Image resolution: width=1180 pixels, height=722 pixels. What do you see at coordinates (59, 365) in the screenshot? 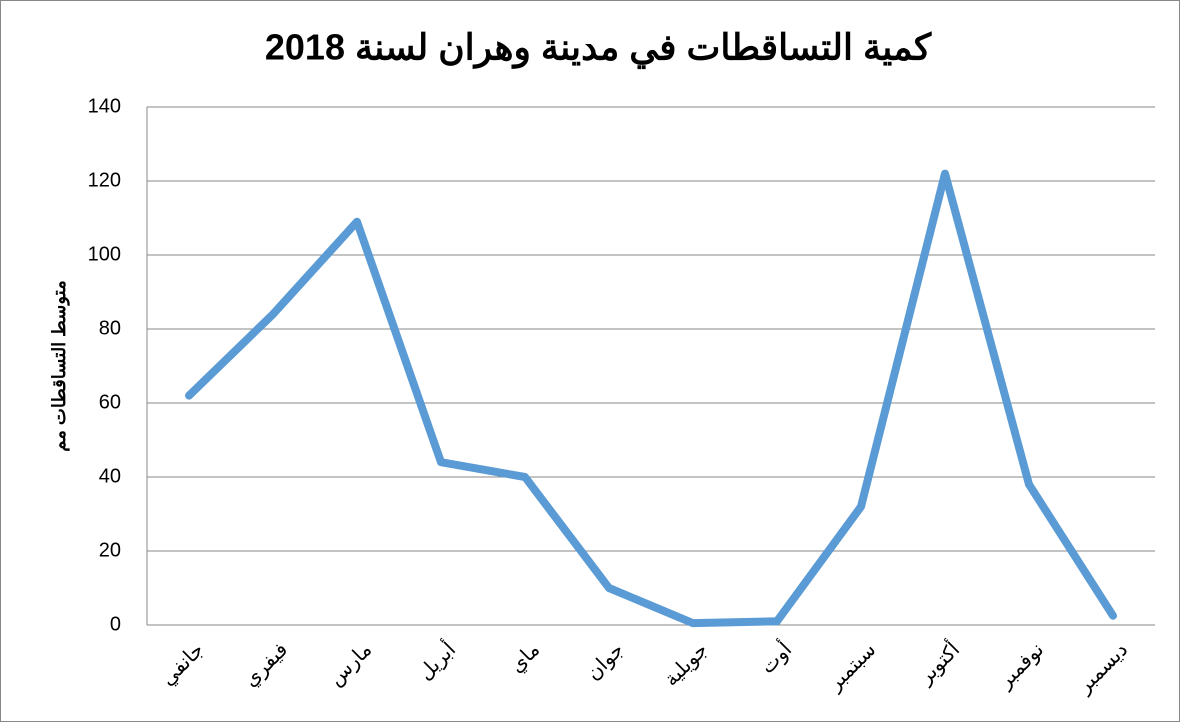
I see `y-axis-label: متوسط التساقطات مم` at bounding box center [59, 365].